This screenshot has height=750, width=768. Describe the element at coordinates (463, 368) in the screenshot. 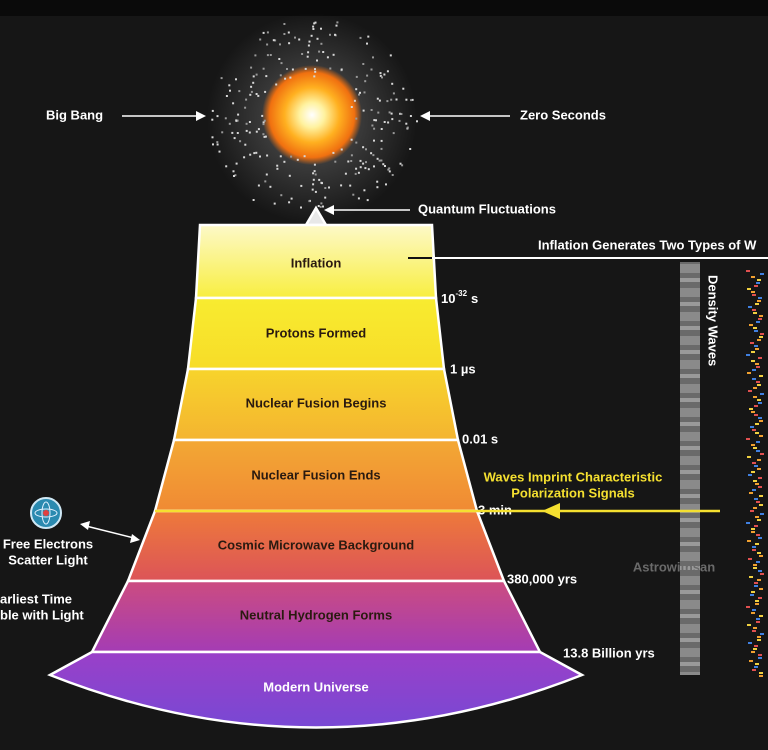

I see `time-label: 1 µs` at that location.